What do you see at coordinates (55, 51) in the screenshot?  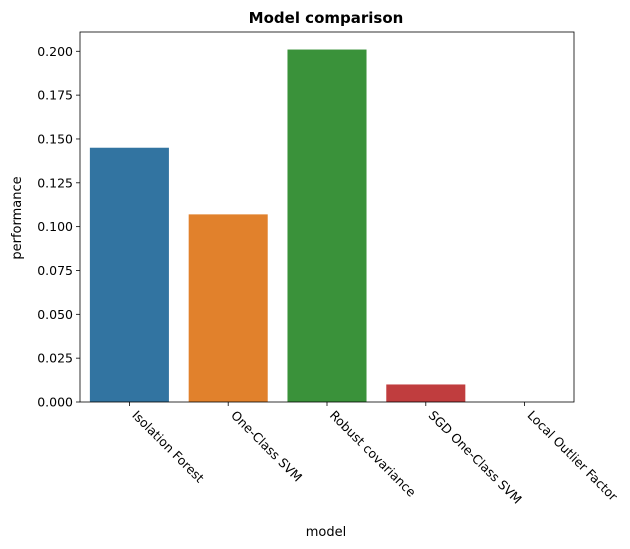 I see `y-tick-label: 0.200` at bounding box center [55, 51].